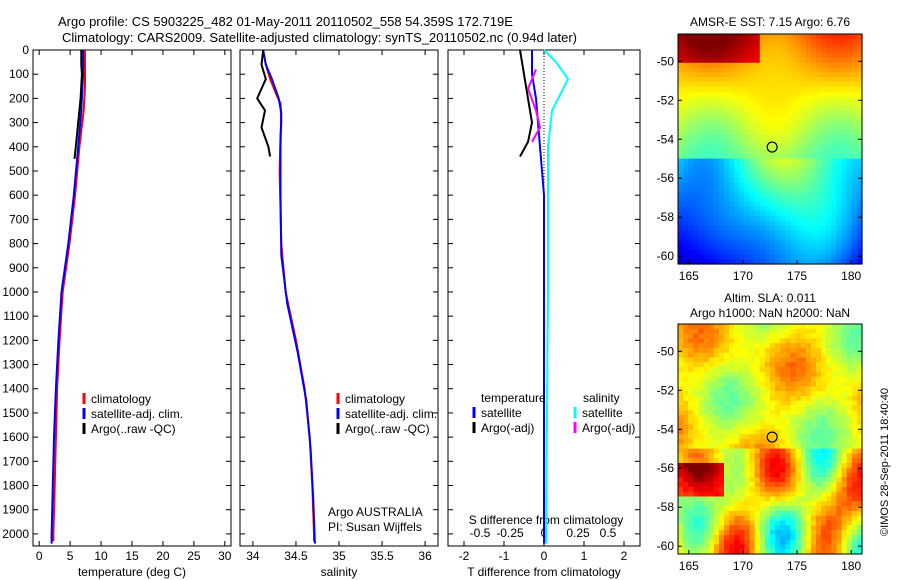 The width and height of the screenshot is (900, 580). Describe the element at coordinates (391, 414) in the screenshot. I see `salinity-legend-label: satellite-adj. clim.` at that location.